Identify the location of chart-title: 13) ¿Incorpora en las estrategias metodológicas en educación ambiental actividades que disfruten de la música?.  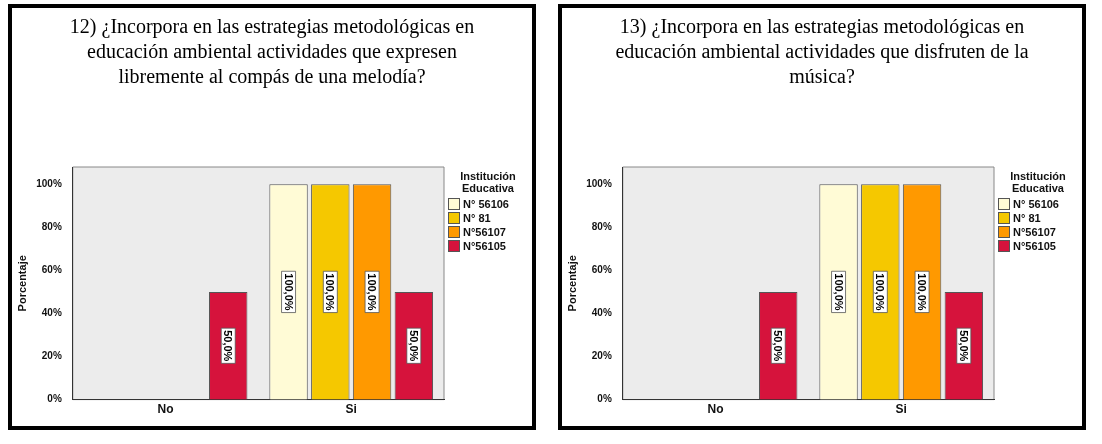
(822, 51).